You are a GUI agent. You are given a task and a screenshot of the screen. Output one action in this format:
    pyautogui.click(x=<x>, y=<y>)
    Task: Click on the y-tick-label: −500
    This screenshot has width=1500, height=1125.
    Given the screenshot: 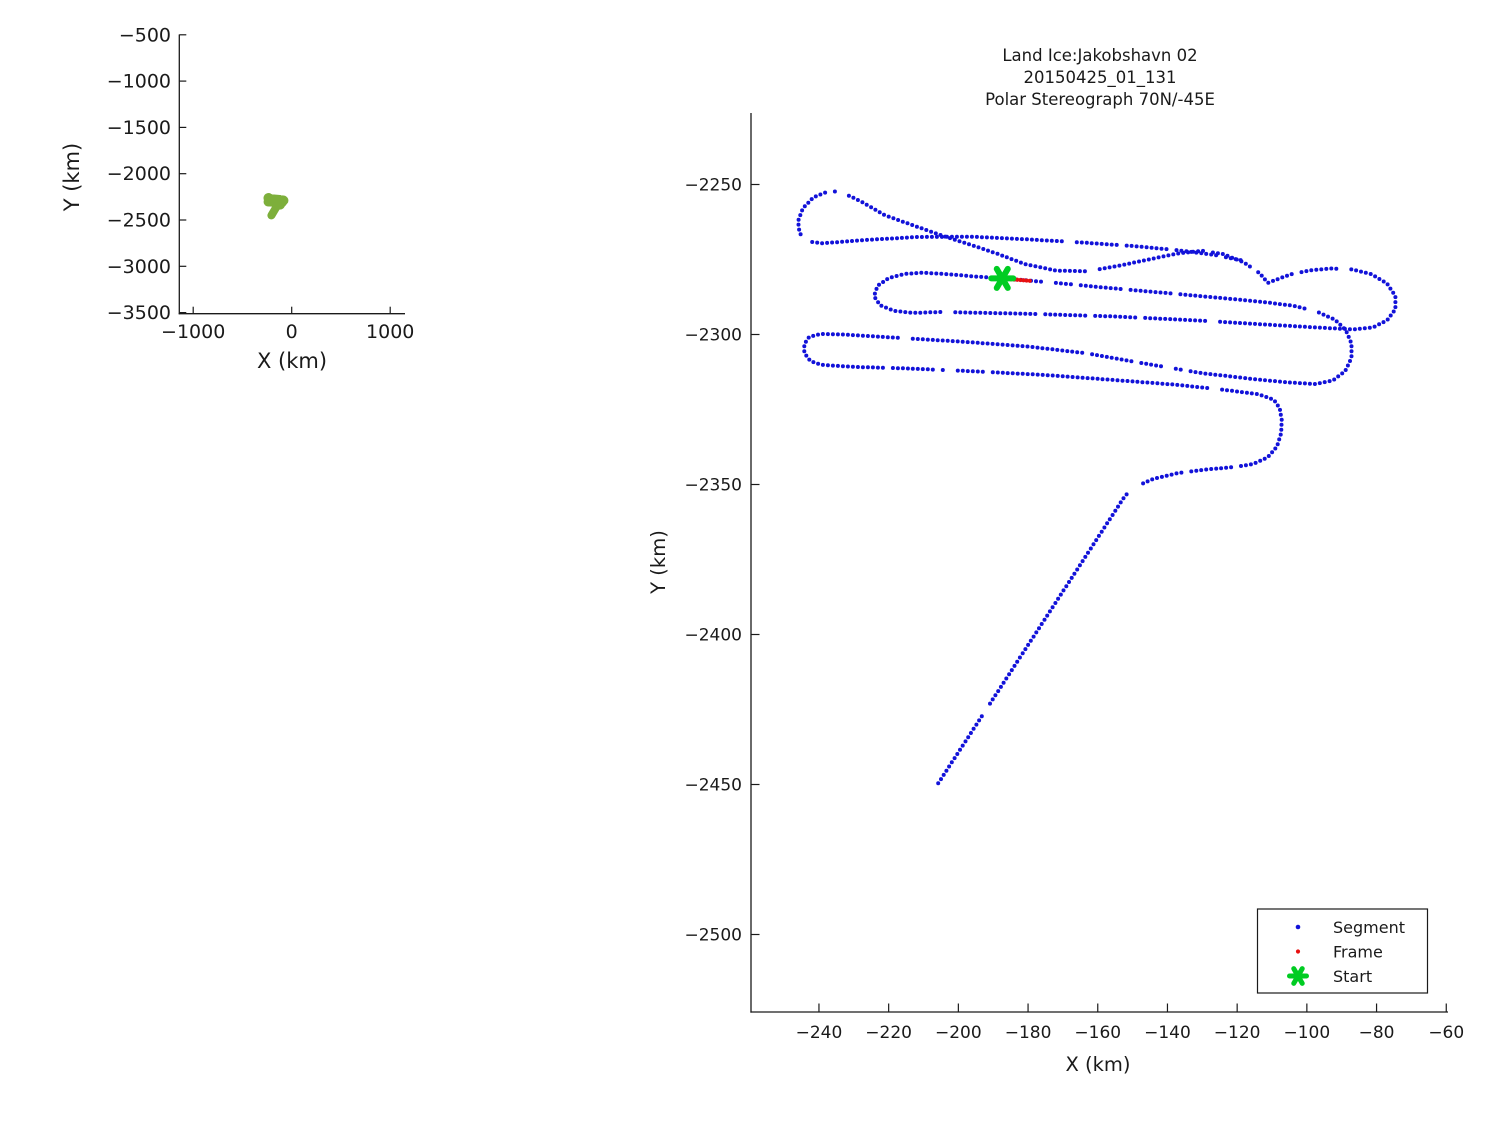 What is the action you would take?
    pyautogui.click(x=145, y=35)
    